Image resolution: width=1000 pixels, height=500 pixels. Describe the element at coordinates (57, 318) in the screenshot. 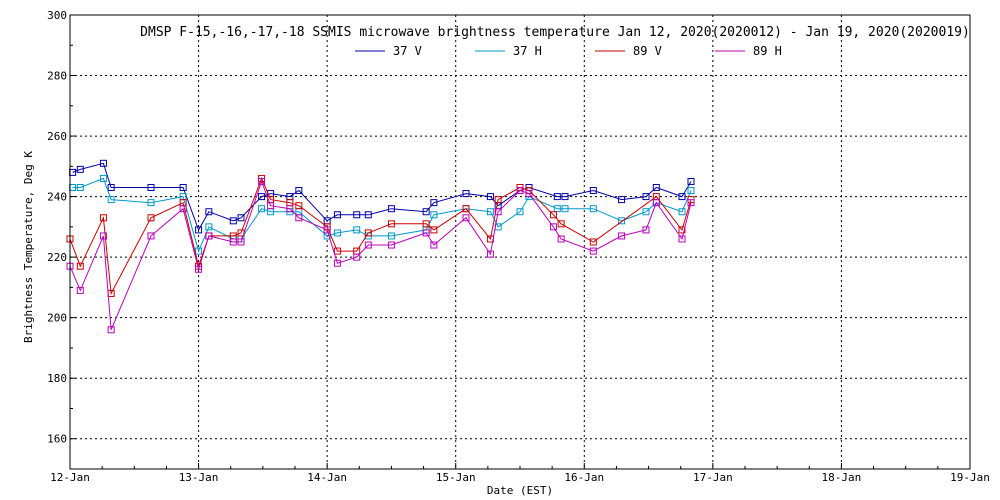

I see `y-tick-label: 200` at that location.